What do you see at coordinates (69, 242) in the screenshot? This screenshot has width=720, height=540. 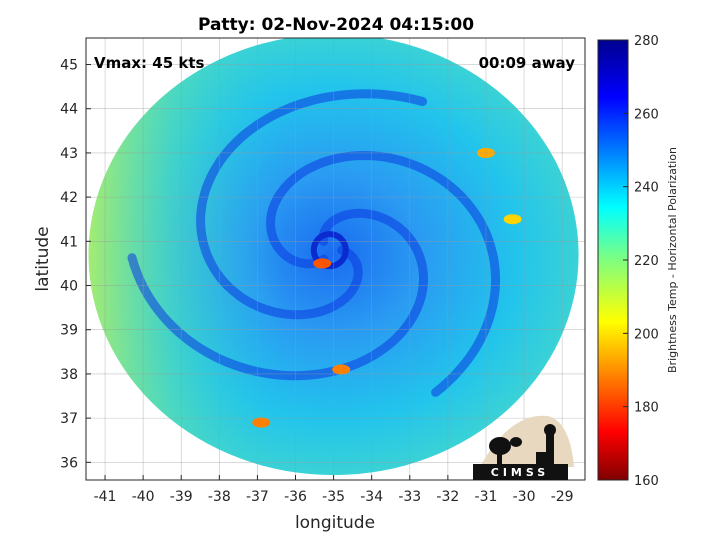 I see `y-tick-label: 41` at bounding box center [69, 242].